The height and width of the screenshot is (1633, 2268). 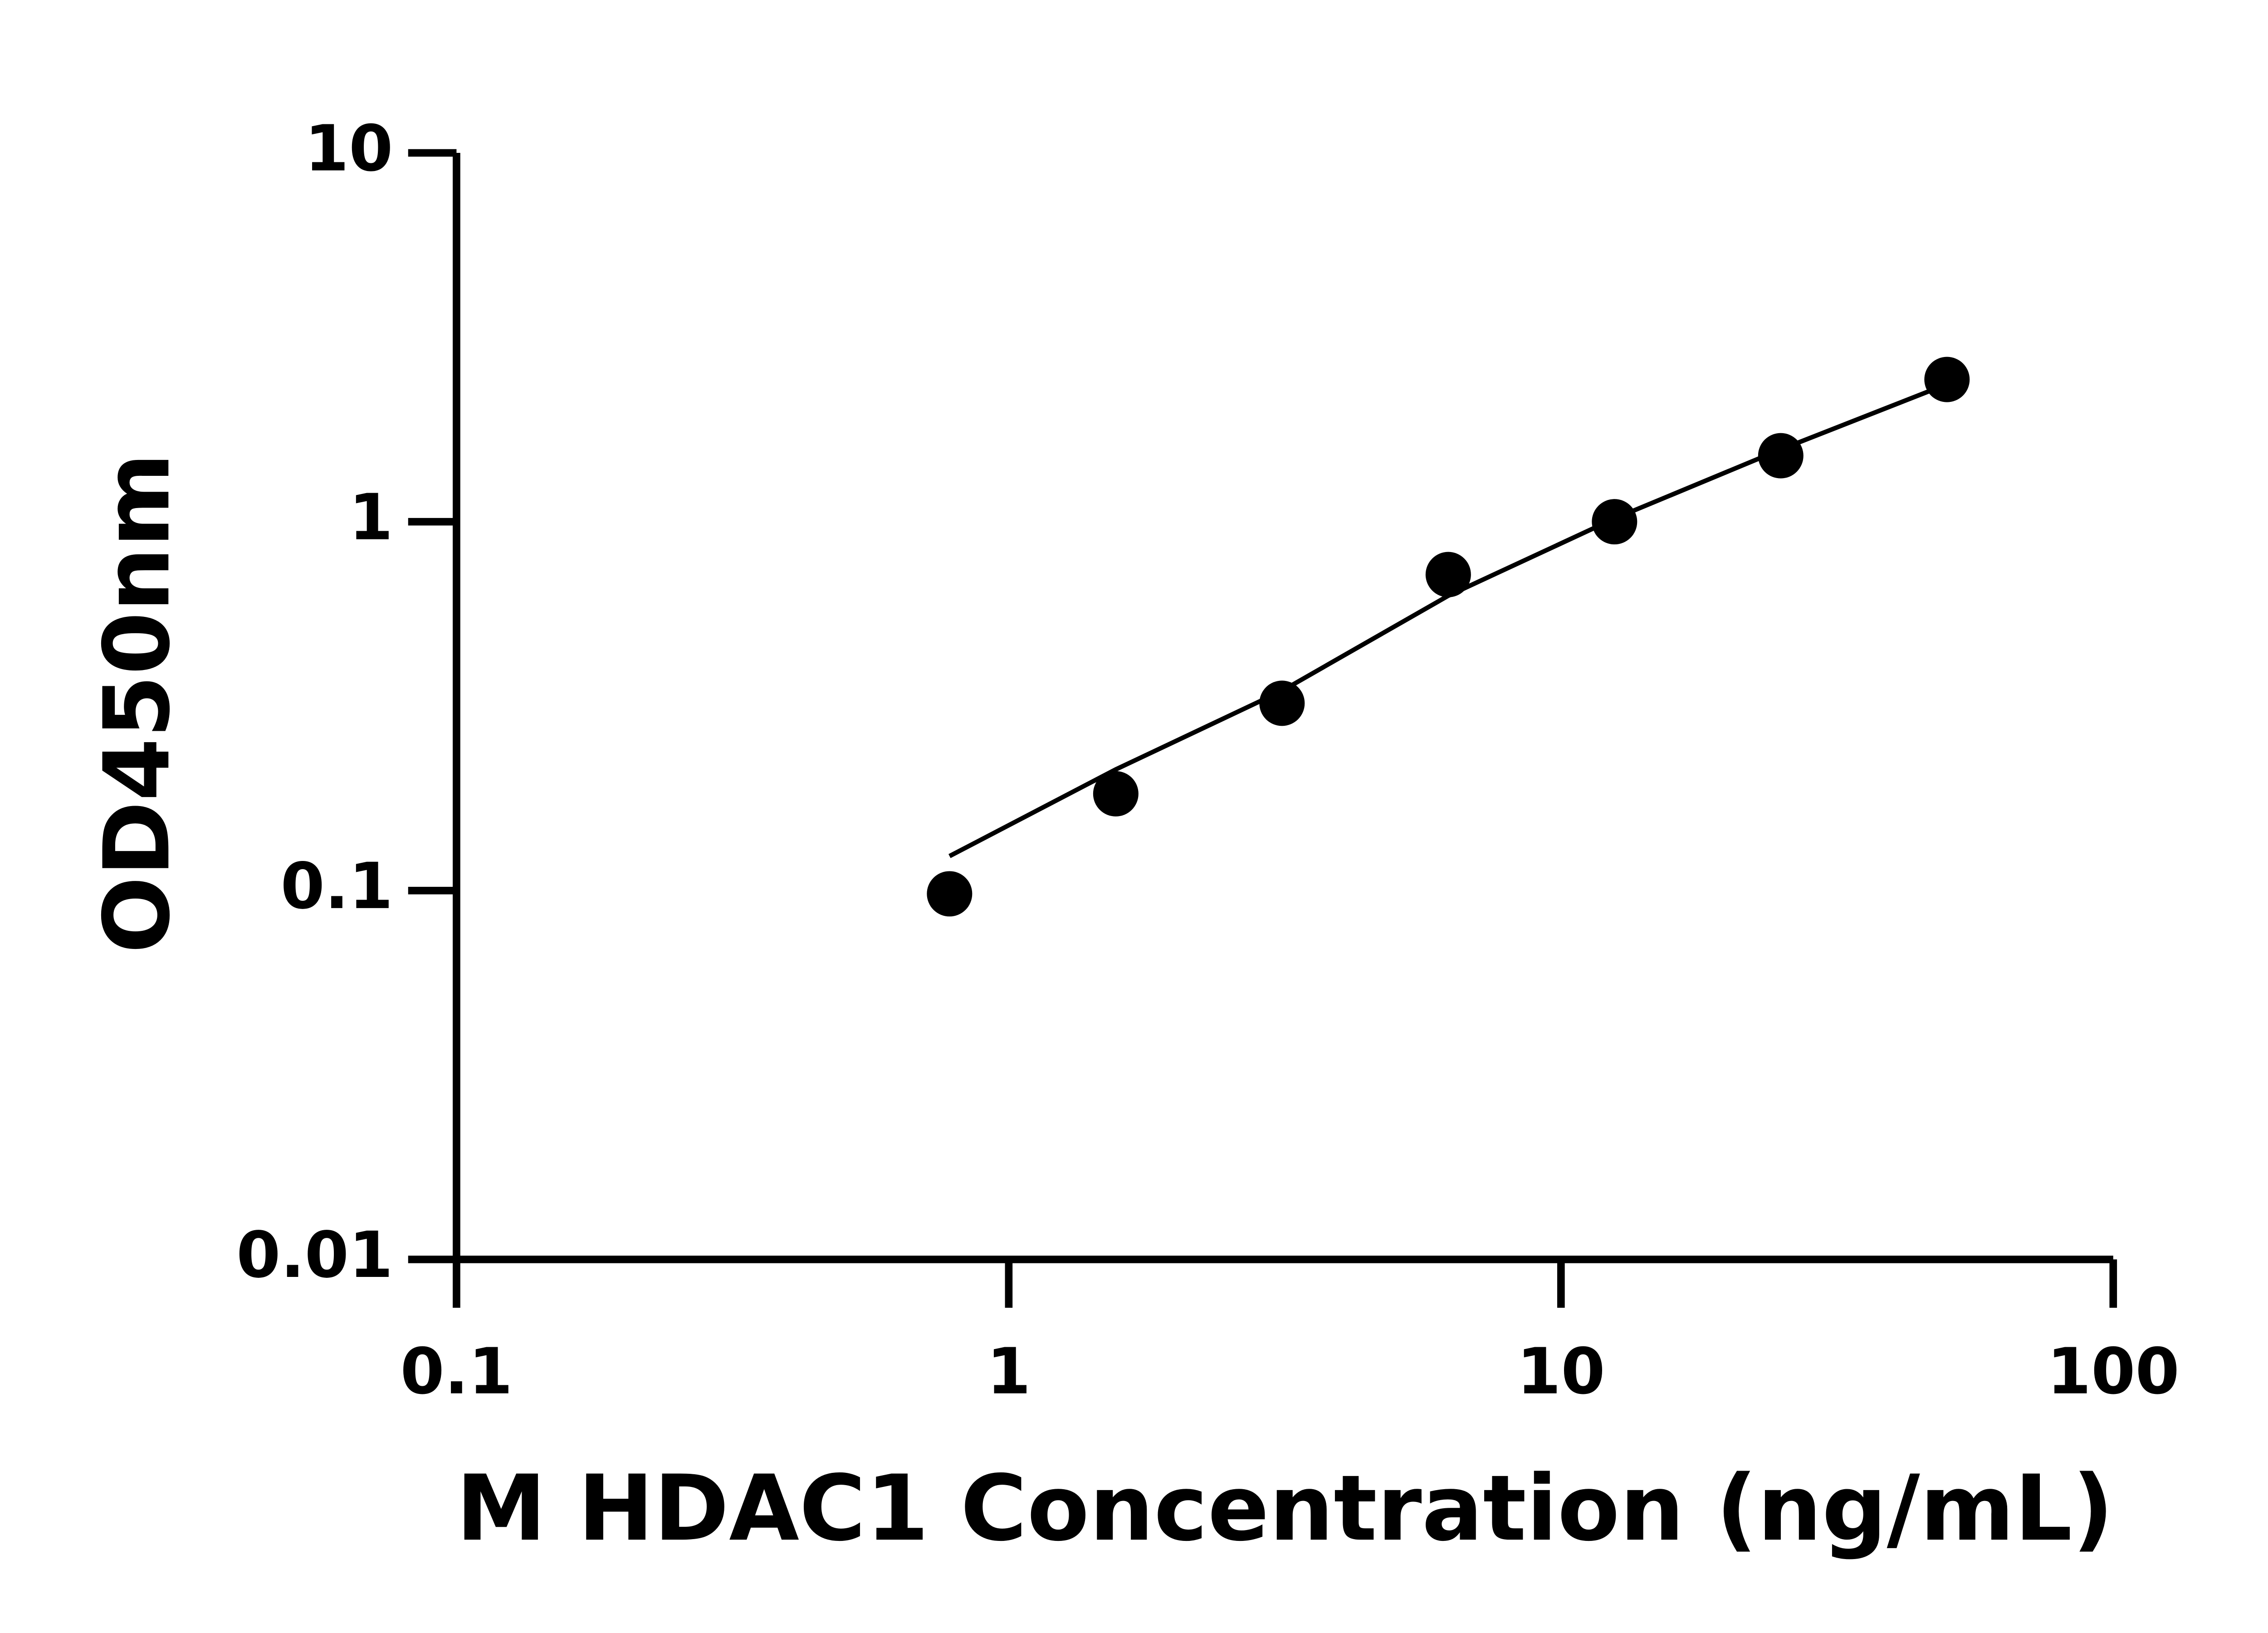 What do you see at coordinates (1561, 1372) in the screenshot?
I see `x-tick-label: 10` at bounding box center [1561, 1372].